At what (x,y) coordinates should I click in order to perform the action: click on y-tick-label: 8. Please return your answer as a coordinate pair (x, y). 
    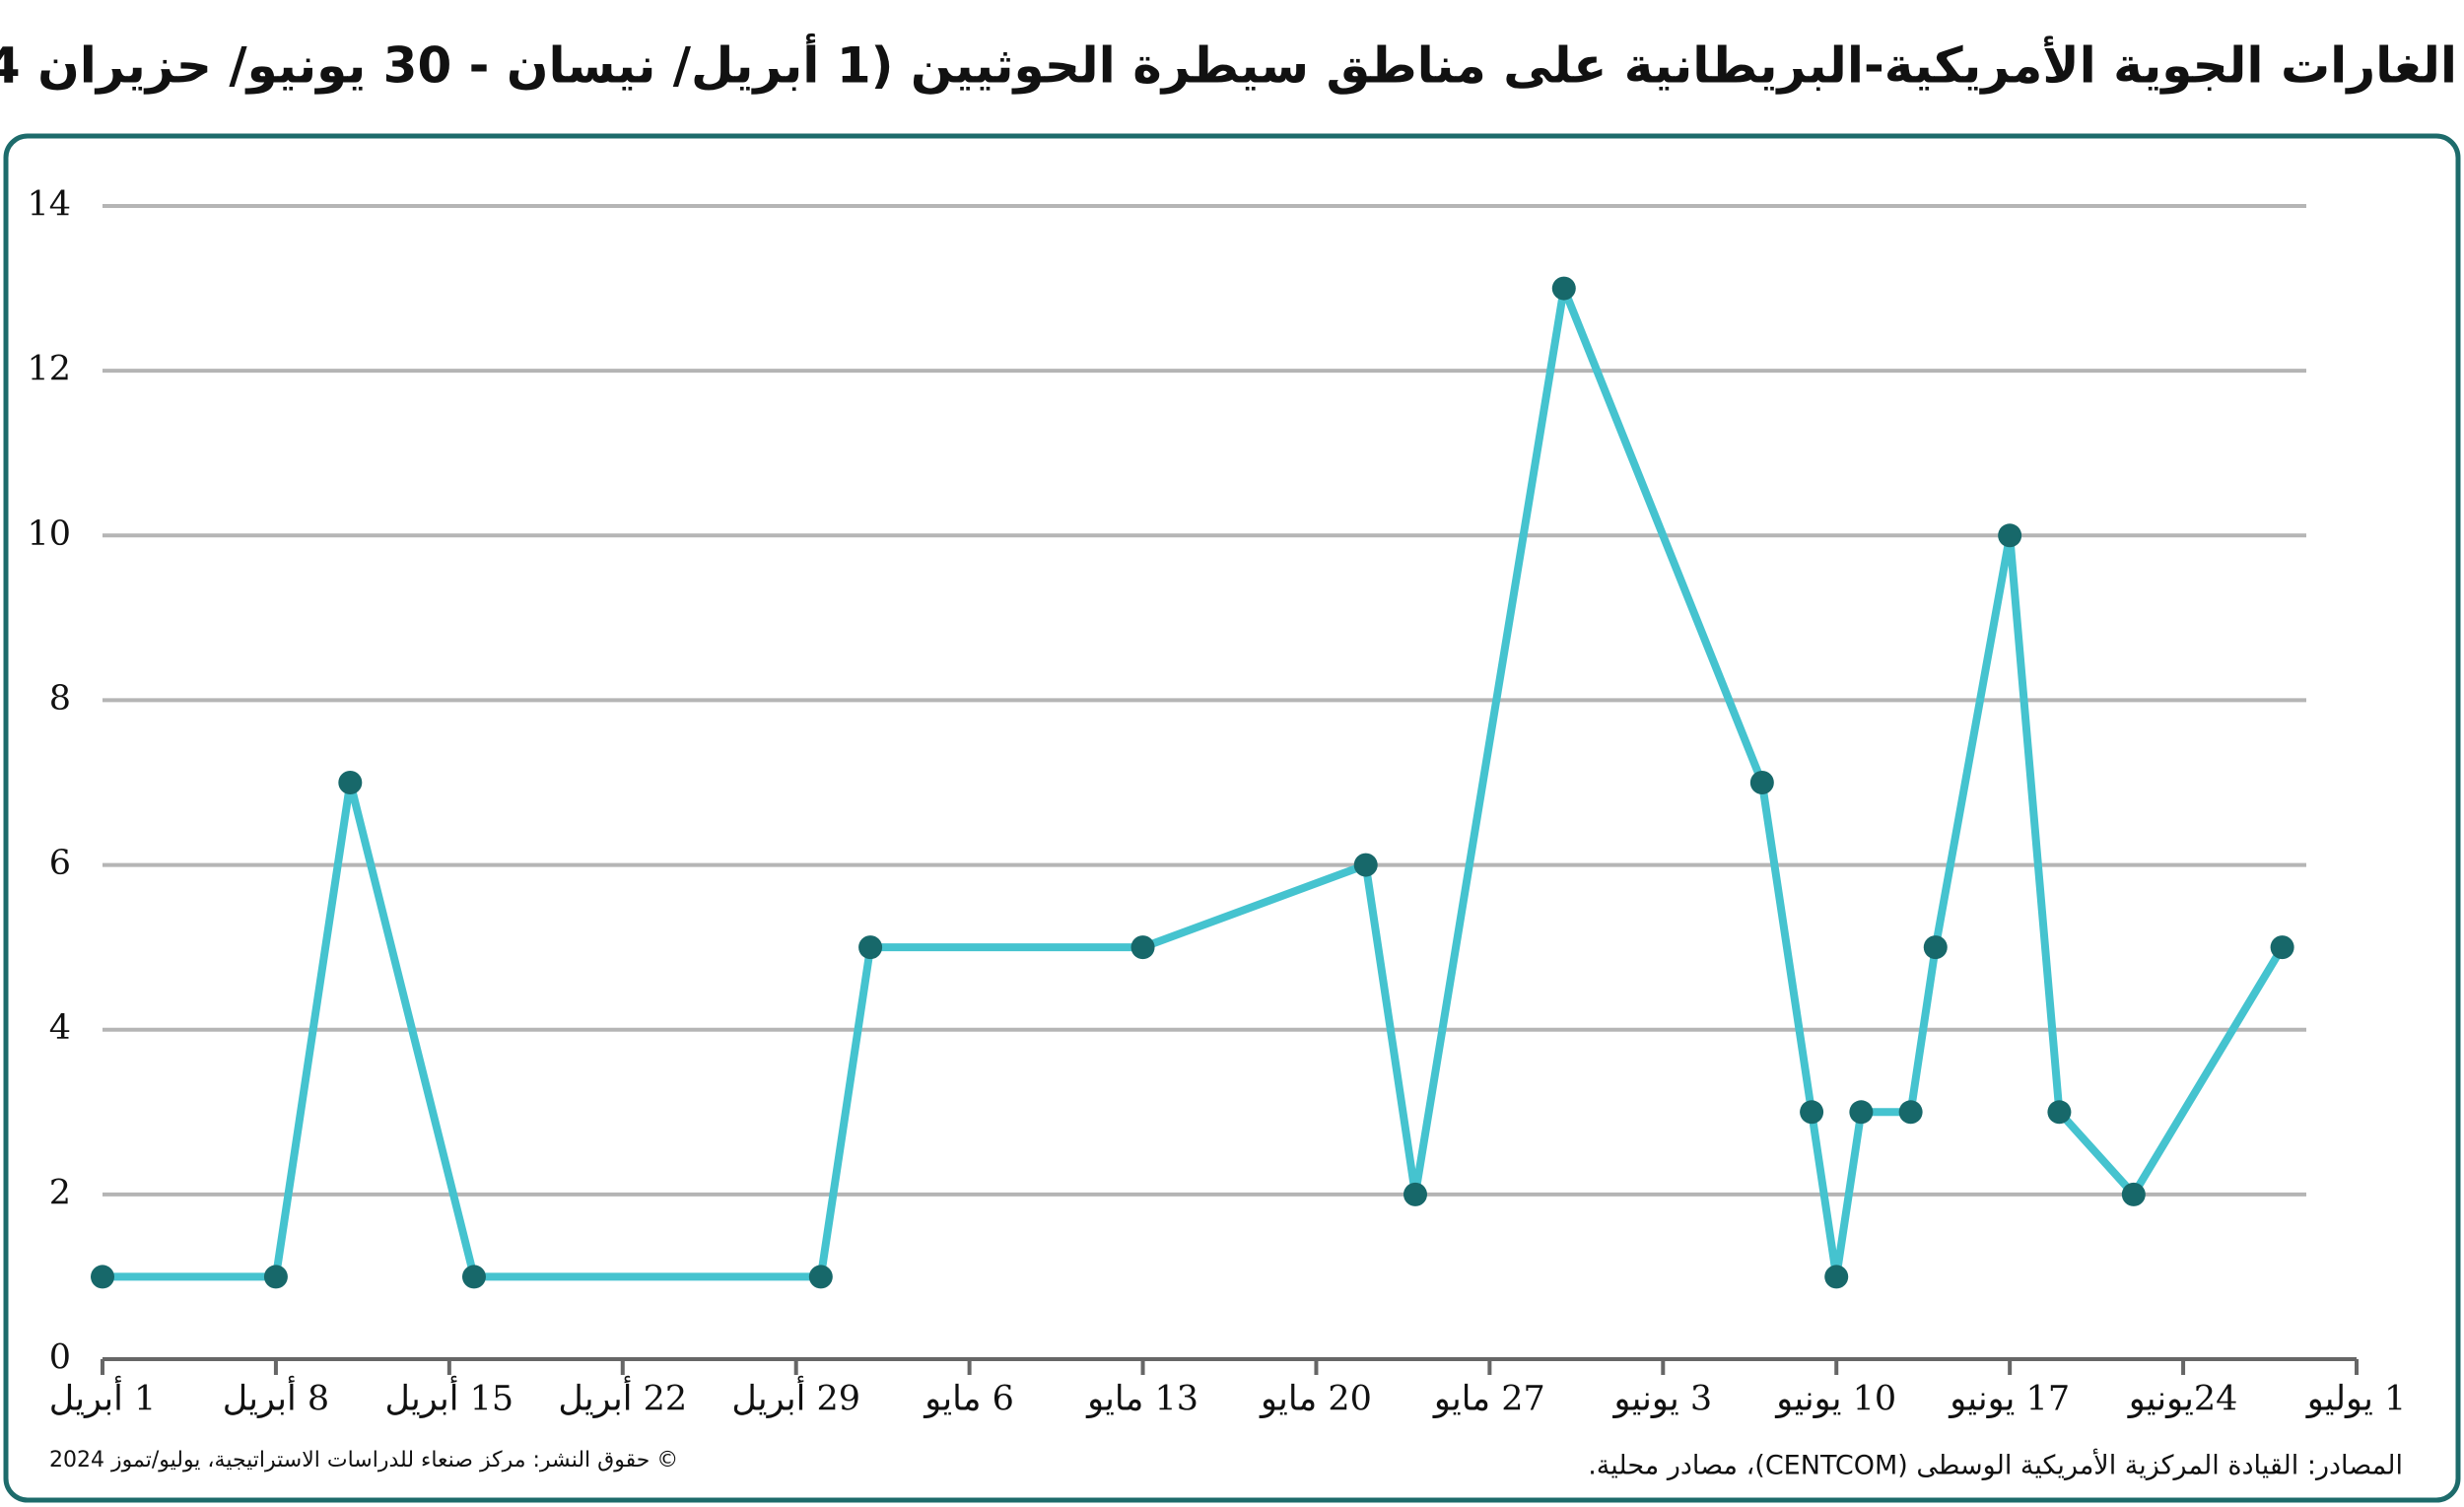
    Looking at the image, I should click on (60, 699).